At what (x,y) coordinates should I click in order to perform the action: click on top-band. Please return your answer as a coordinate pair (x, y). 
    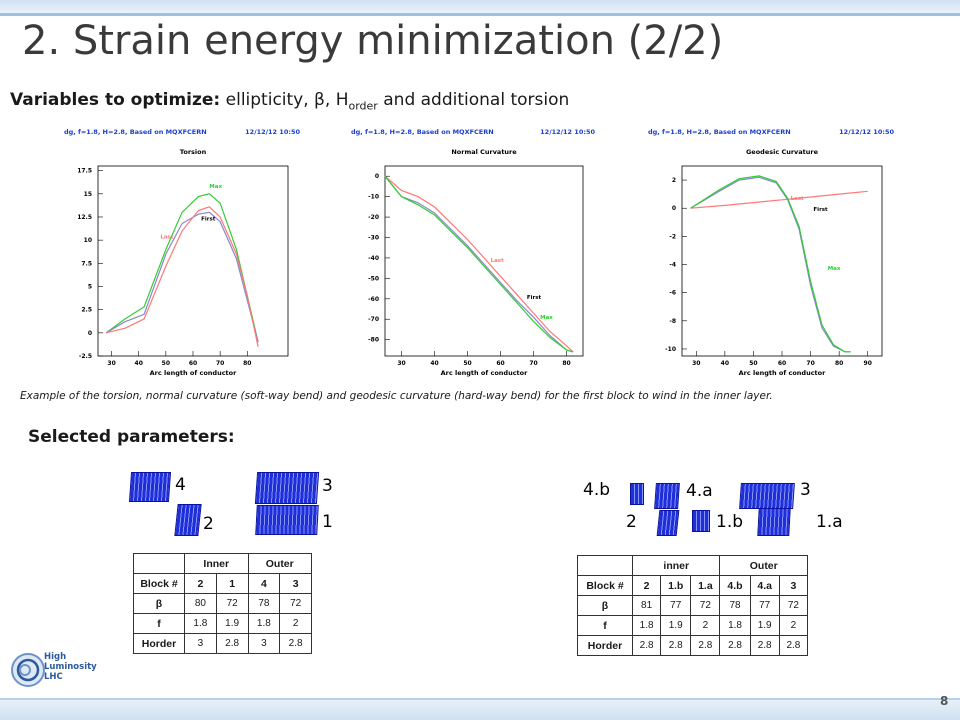
    Looking at the image, I should click on (480, 7).